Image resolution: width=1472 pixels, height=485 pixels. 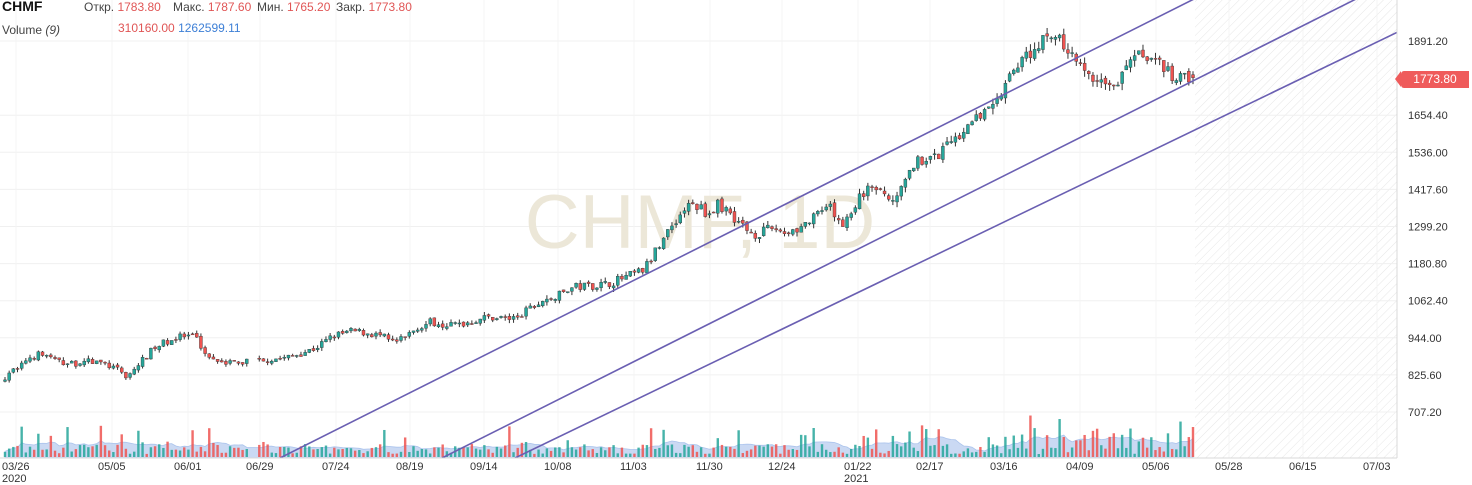 What do you see at coordinates (351, 7) in the screenshot?
I see `close-label: Закр.` at bounding box center [351, 7].